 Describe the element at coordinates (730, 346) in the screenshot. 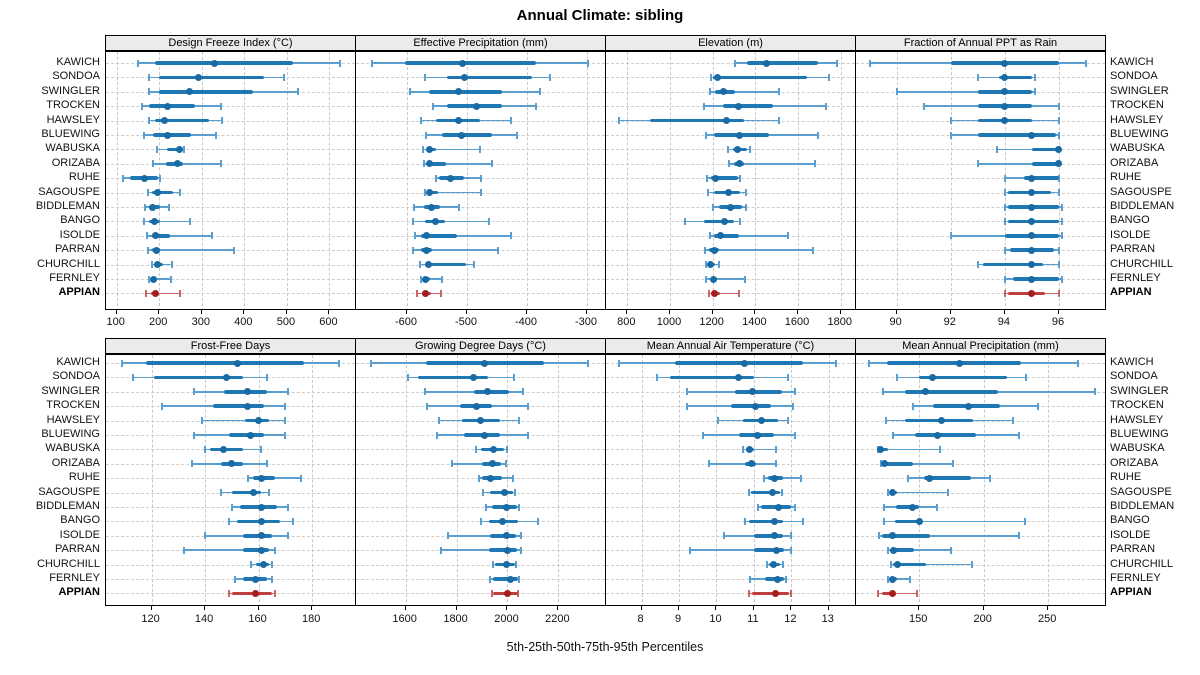

I see `panel-title: Mean Annual Air Temperature (°C)` at that location.